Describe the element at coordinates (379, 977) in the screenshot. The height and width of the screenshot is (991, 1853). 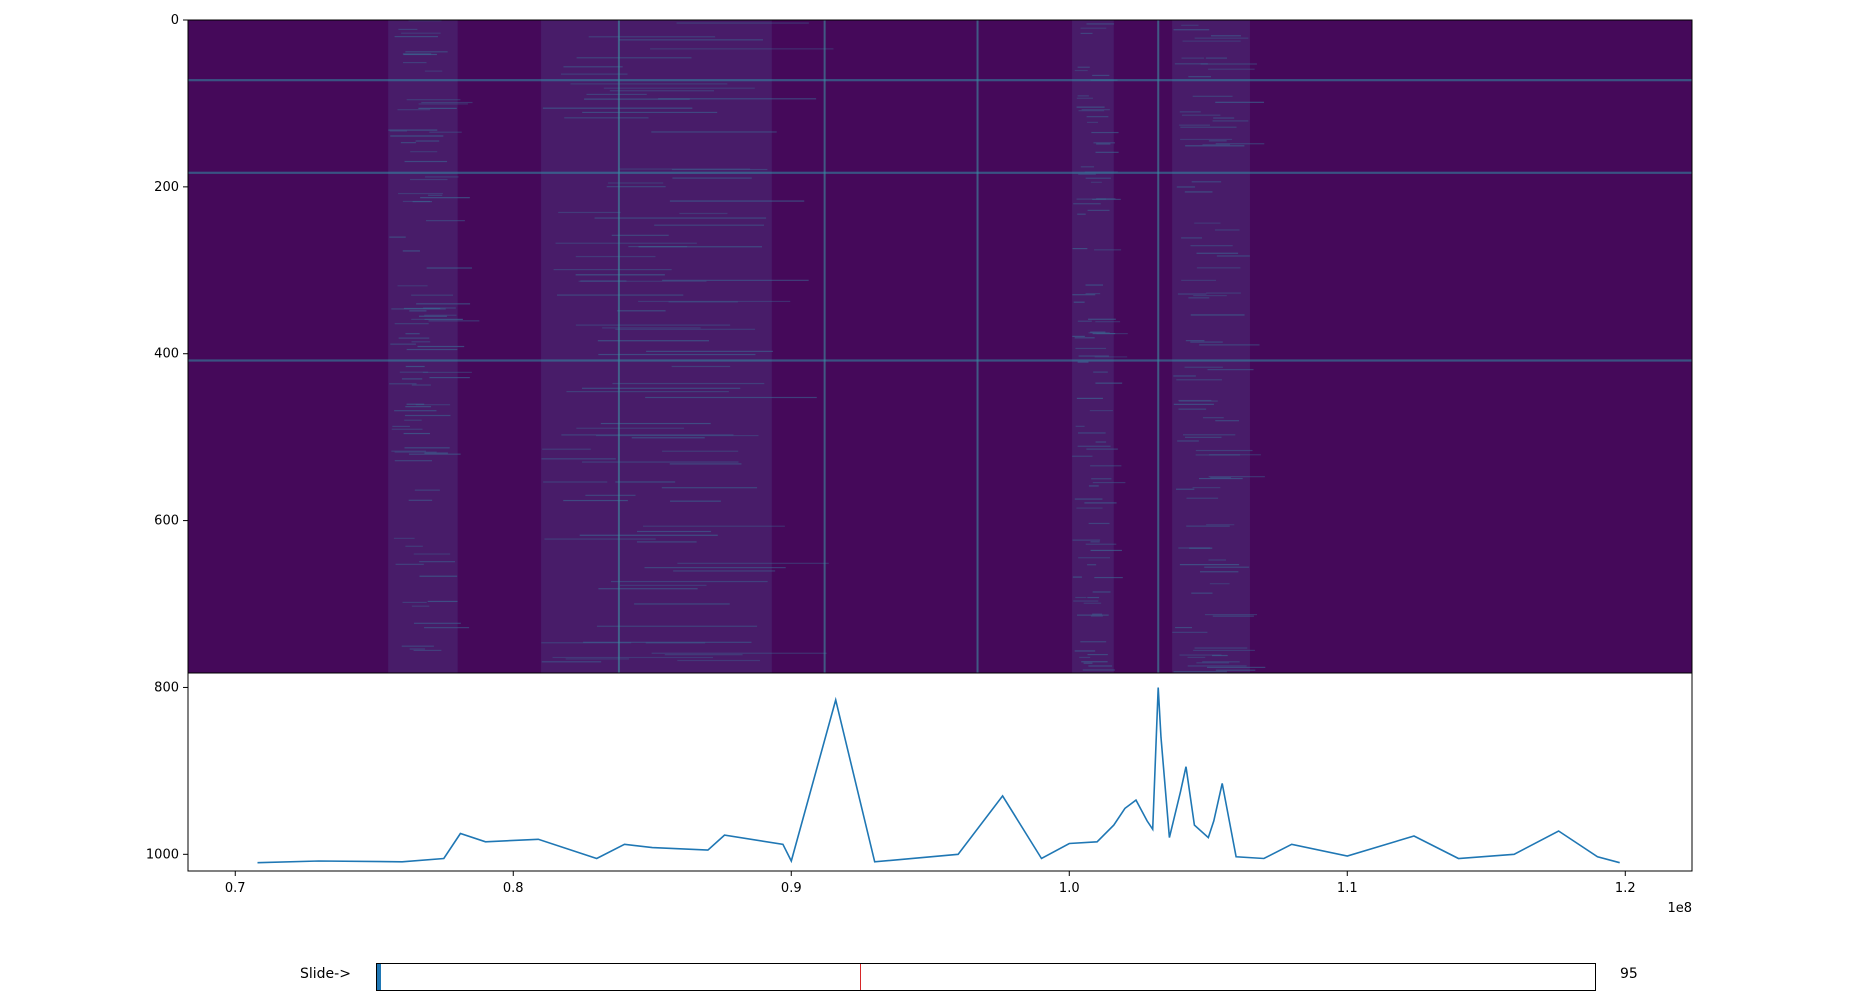
I see `slider-fill` at that location.